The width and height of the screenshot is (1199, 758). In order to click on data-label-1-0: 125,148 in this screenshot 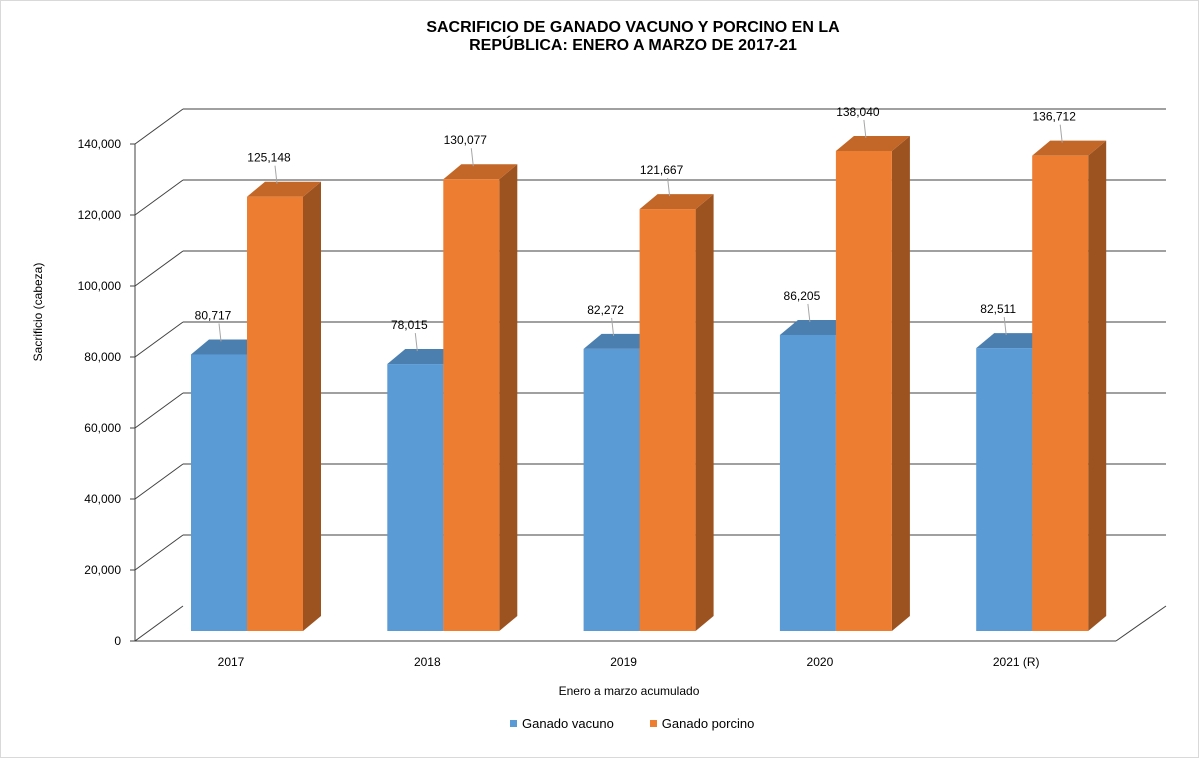, I will do `click(269, 158)`.